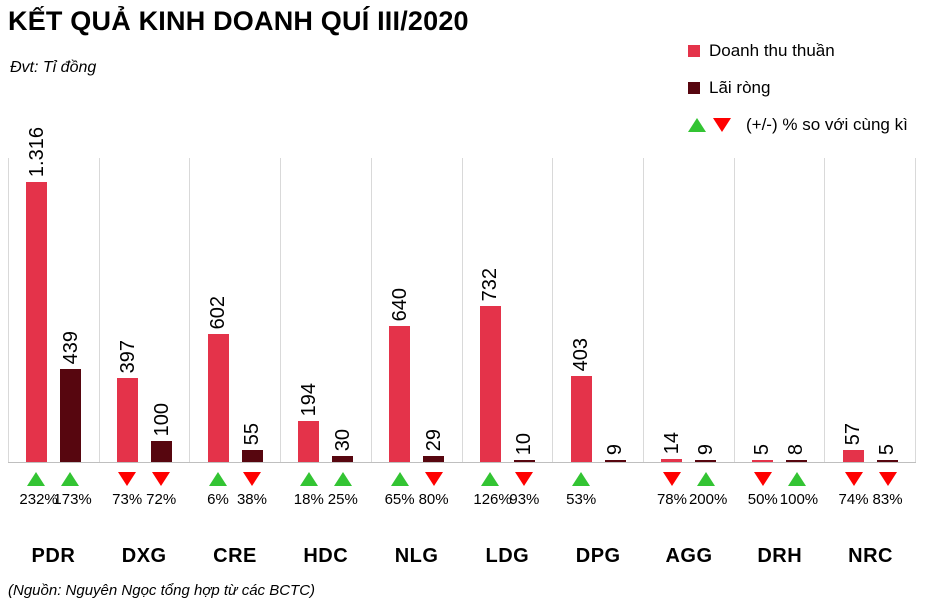 This screenshot has height=609, width=925. Describe the element at coordinates (161, 499) in the screenshot. I see `net-profit-change-pct: 72%` at that location.